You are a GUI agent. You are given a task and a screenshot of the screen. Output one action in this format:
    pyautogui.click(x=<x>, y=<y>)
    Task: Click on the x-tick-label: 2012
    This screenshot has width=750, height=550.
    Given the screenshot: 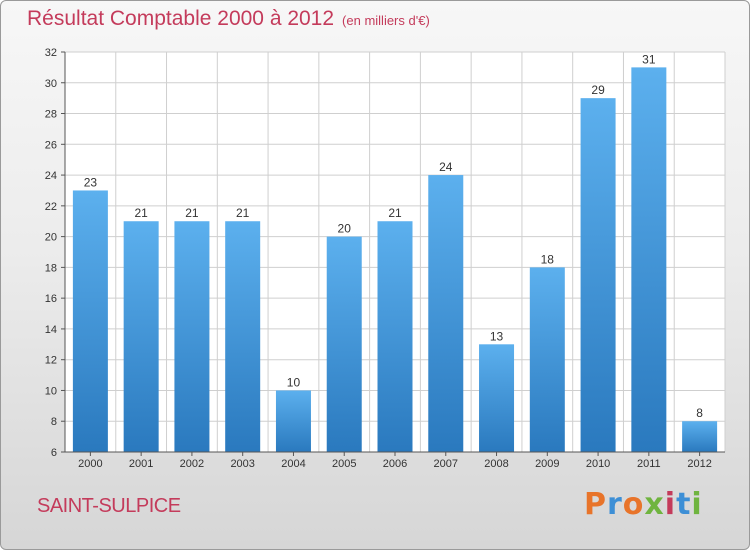 What is the action you would take?
    pyautogui.click(x=699, y=464)
    